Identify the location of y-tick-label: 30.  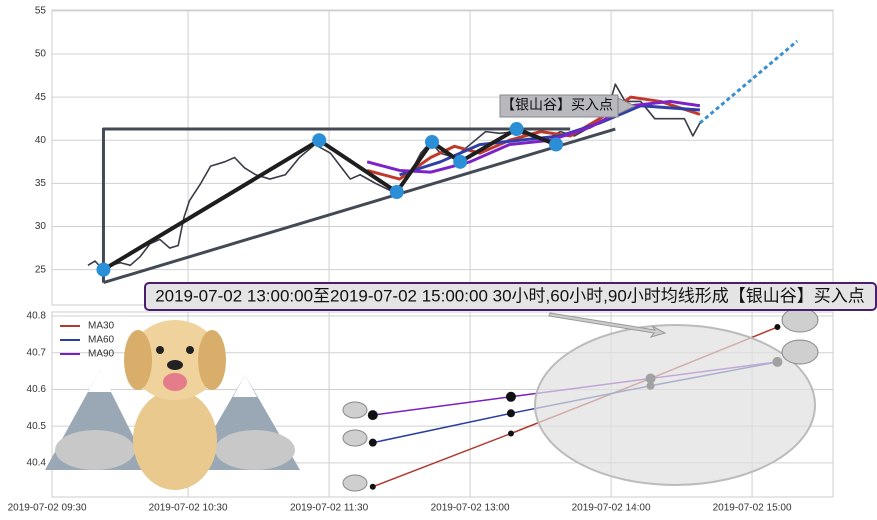
(41, 226).